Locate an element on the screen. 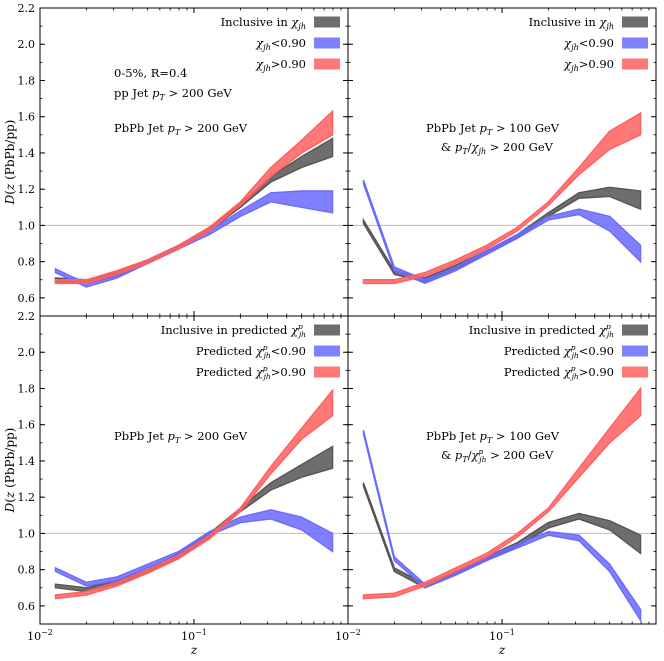 The width and height of the screenshot is (664, 661). x-tick-label: 10⁻¹ is located at coordinates (502, 635).